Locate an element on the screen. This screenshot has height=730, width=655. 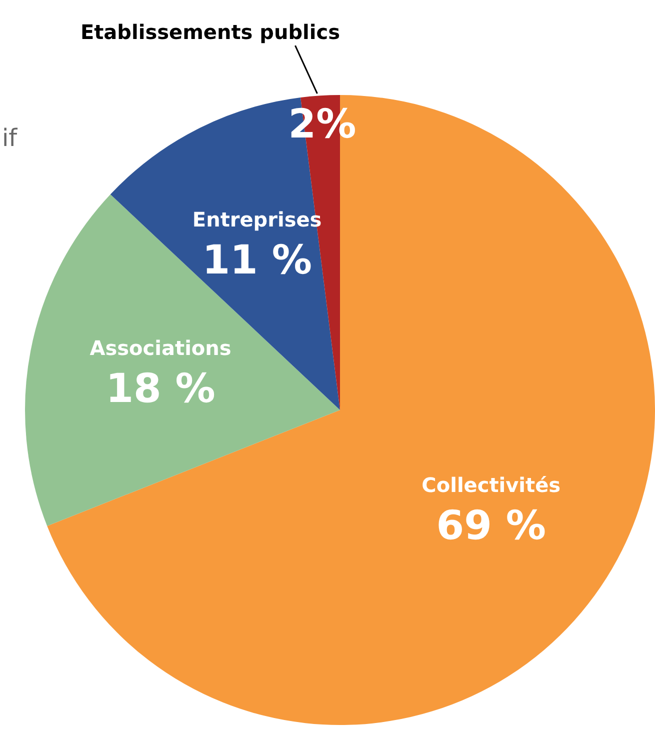
slice-label: Associations is located at coordinates (161, 348).